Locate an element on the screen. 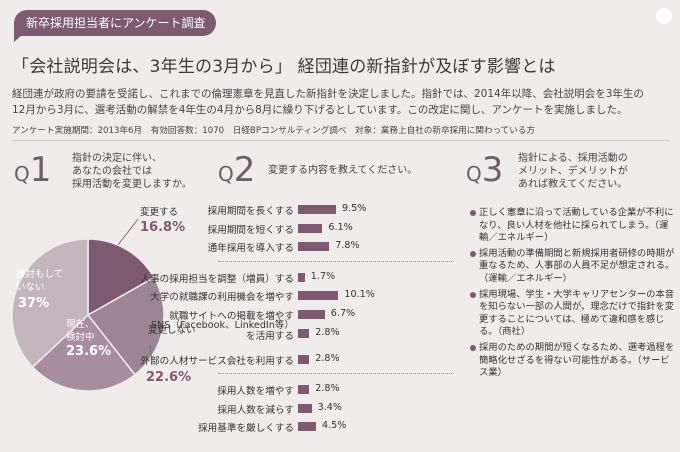  q3-question-line: 指針による、採用活動の is located at coordinates (573, 158).